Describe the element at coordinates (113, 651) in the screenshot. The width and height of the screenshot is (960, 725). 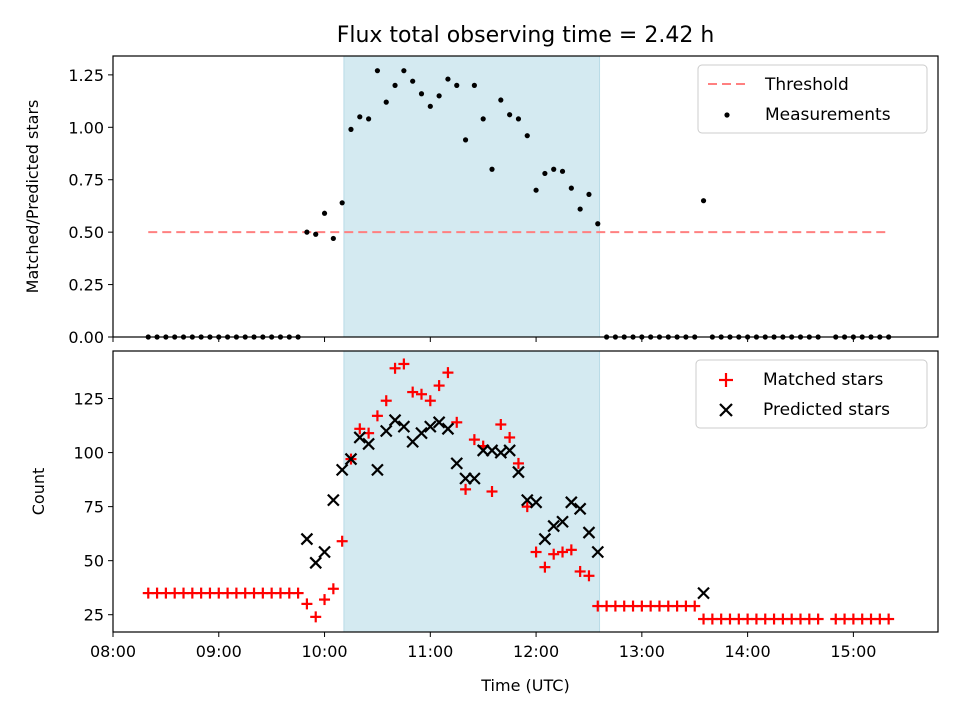
I see `x-tick-label: 08:00` at that location.